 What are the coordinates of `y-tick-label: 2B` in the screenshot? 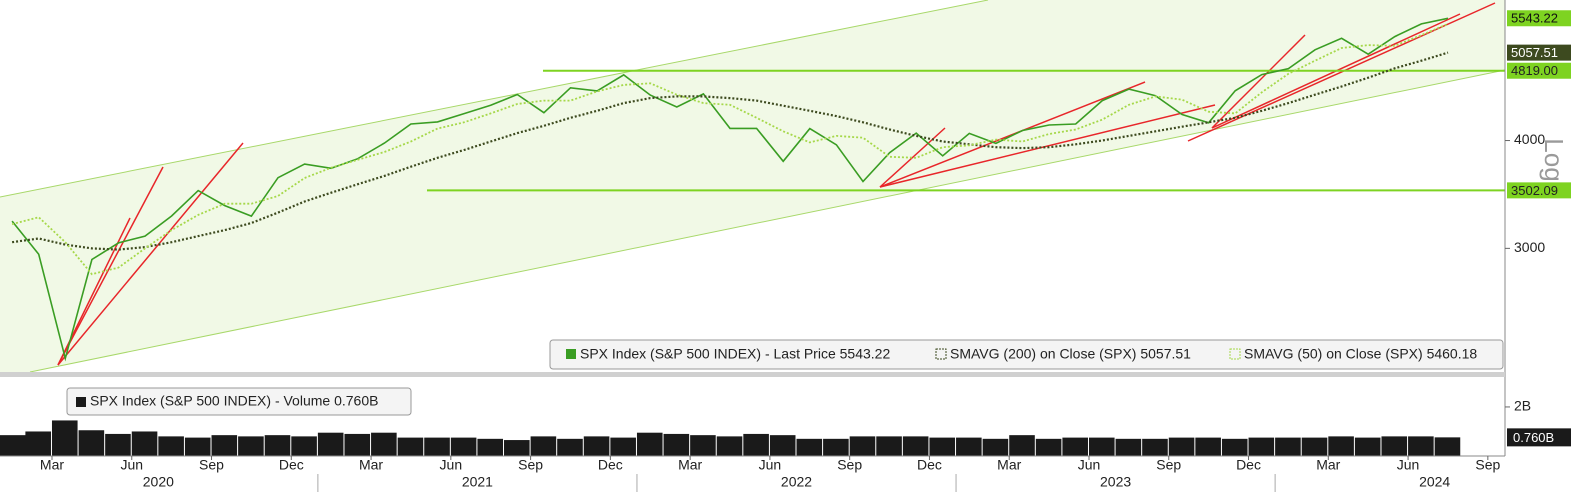 It's located at (1522, 406).